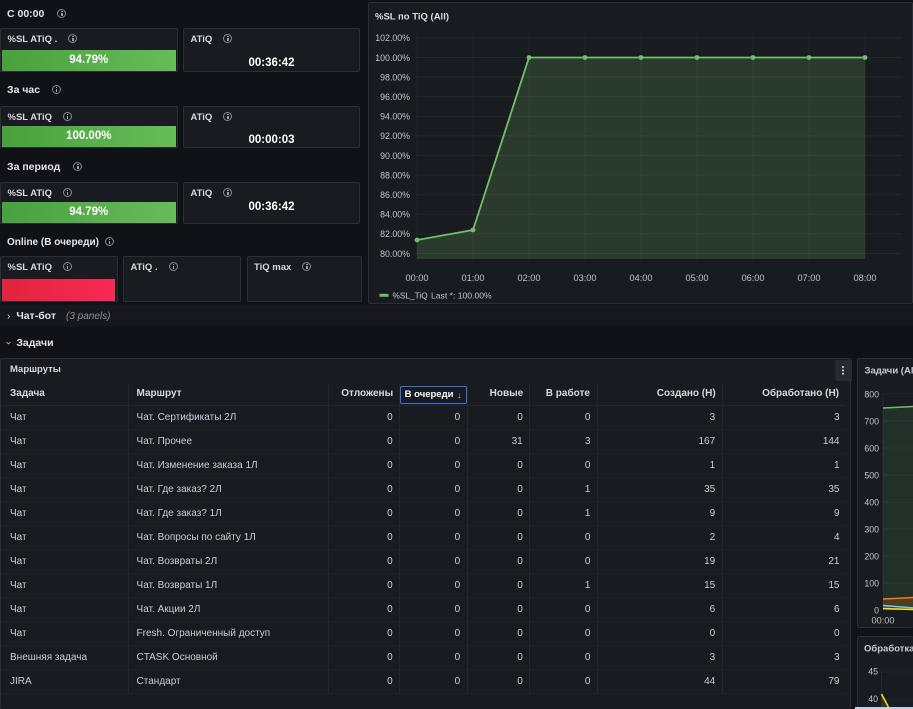 This screenshot has width=913, height=709. What do you see at coordinates (392, 58) in the screenshot?
I see `svg-text: 100.00%` at bounding box center [392, 58].